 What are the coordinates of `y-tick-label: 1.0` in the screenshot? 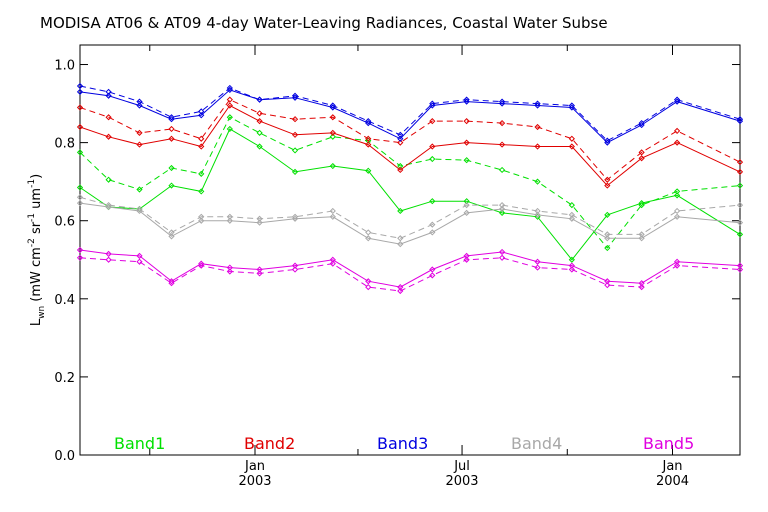 It's located at (64, 66).